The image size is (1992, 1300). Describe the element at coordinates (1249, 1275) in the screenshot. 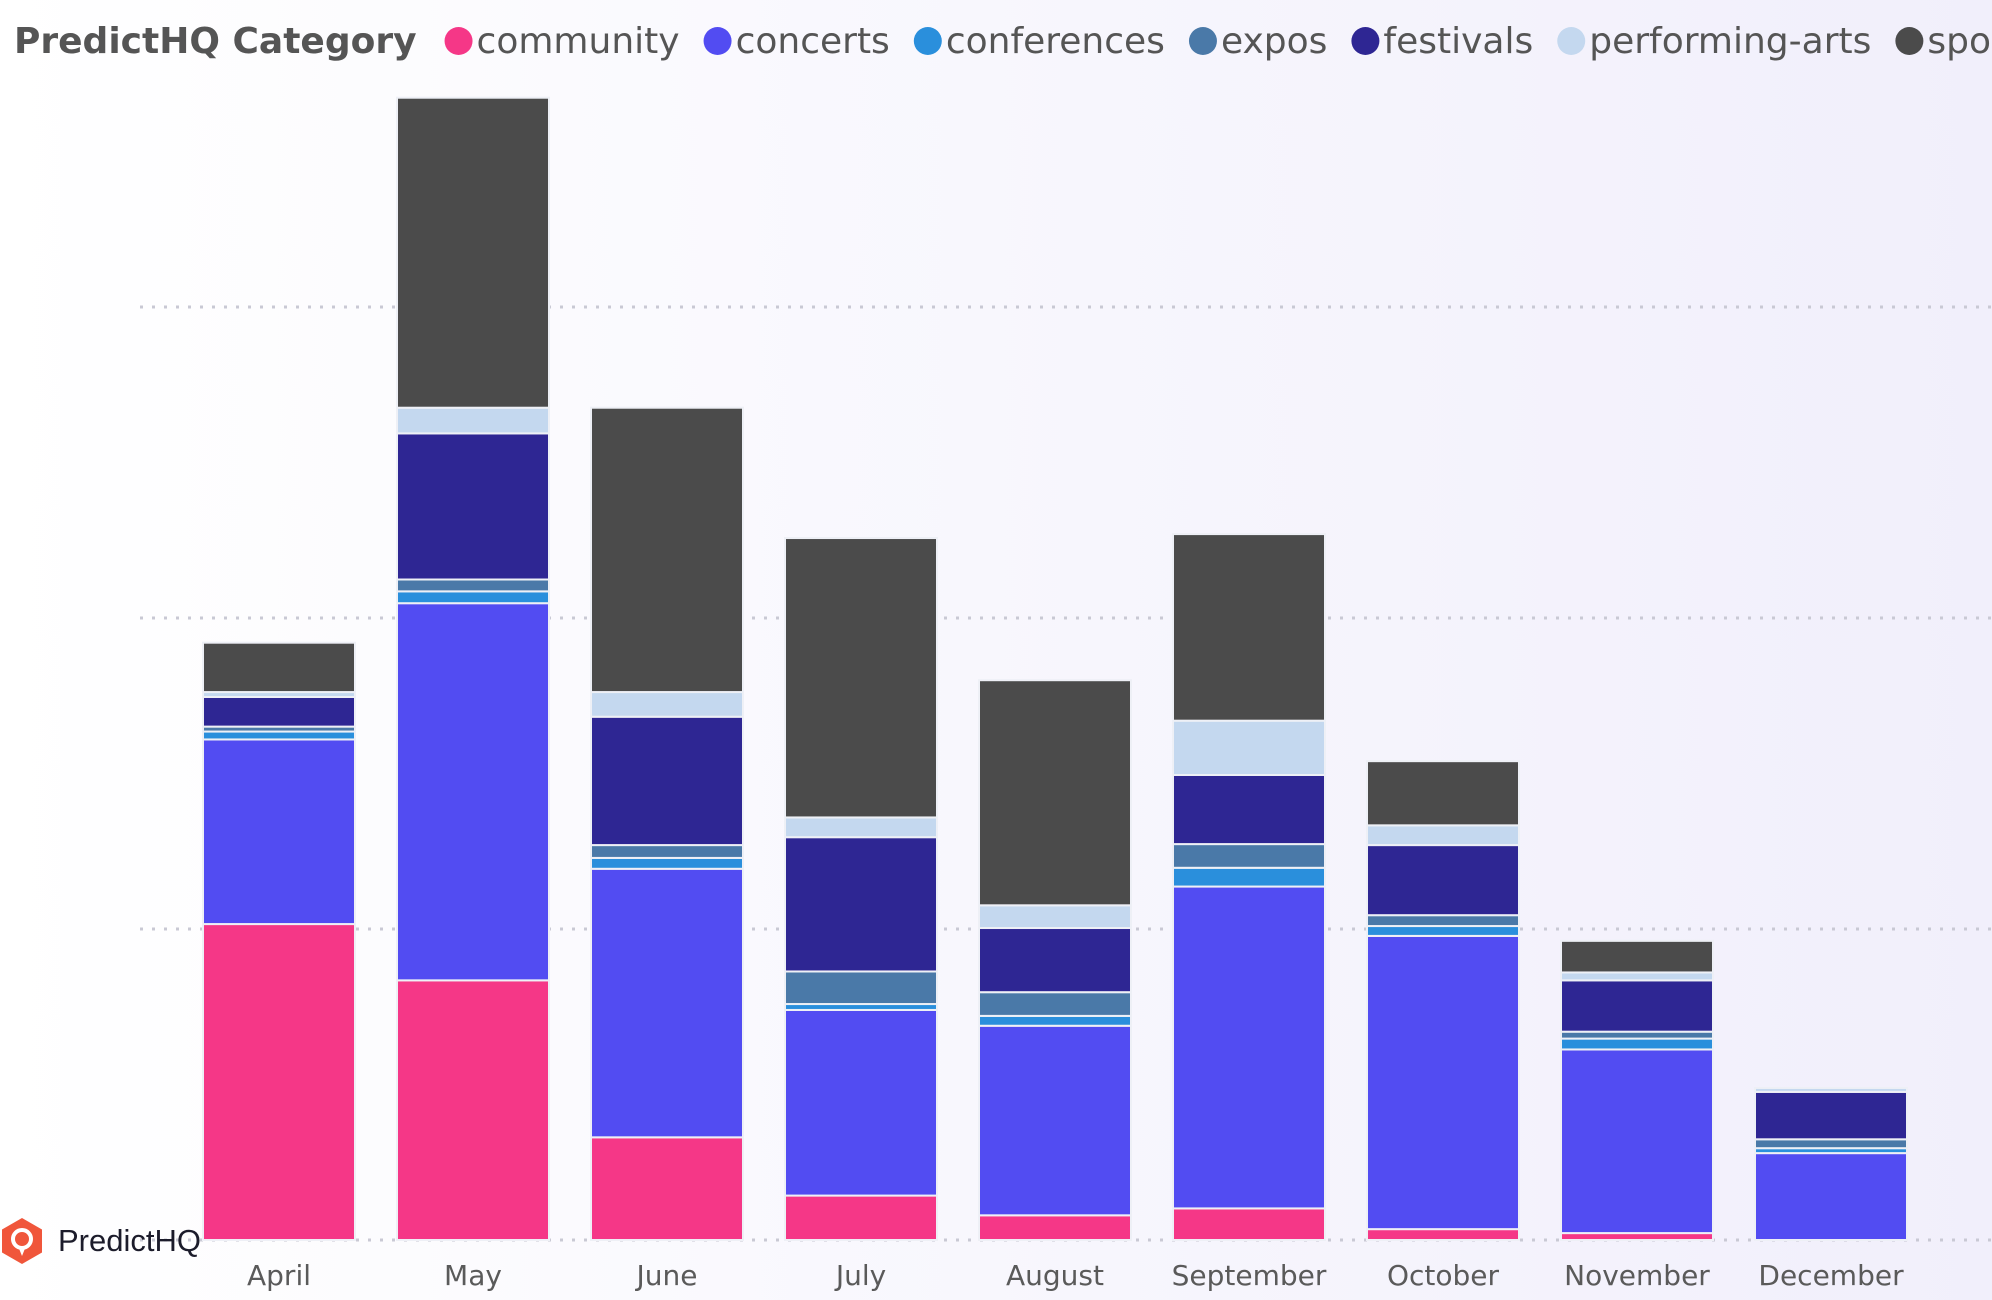

I see `x-tick-label: September` at that location.